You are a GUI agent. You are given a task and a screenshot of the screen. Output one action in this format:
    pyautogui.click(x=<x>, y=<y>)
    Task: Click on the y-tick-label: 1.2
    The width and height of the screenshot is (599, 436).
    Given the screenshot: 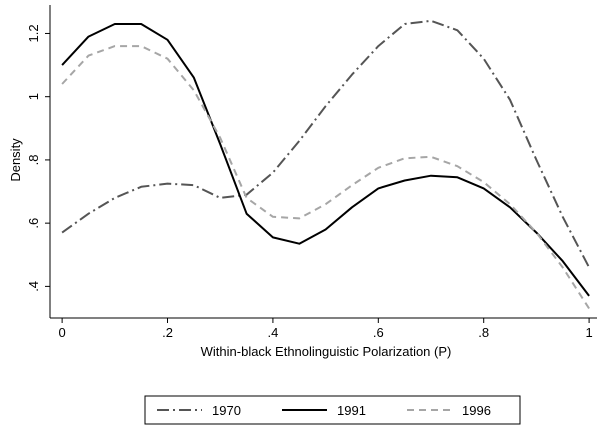 What is the action you would take?
    pyautogui.click(x=33, y=33)
    